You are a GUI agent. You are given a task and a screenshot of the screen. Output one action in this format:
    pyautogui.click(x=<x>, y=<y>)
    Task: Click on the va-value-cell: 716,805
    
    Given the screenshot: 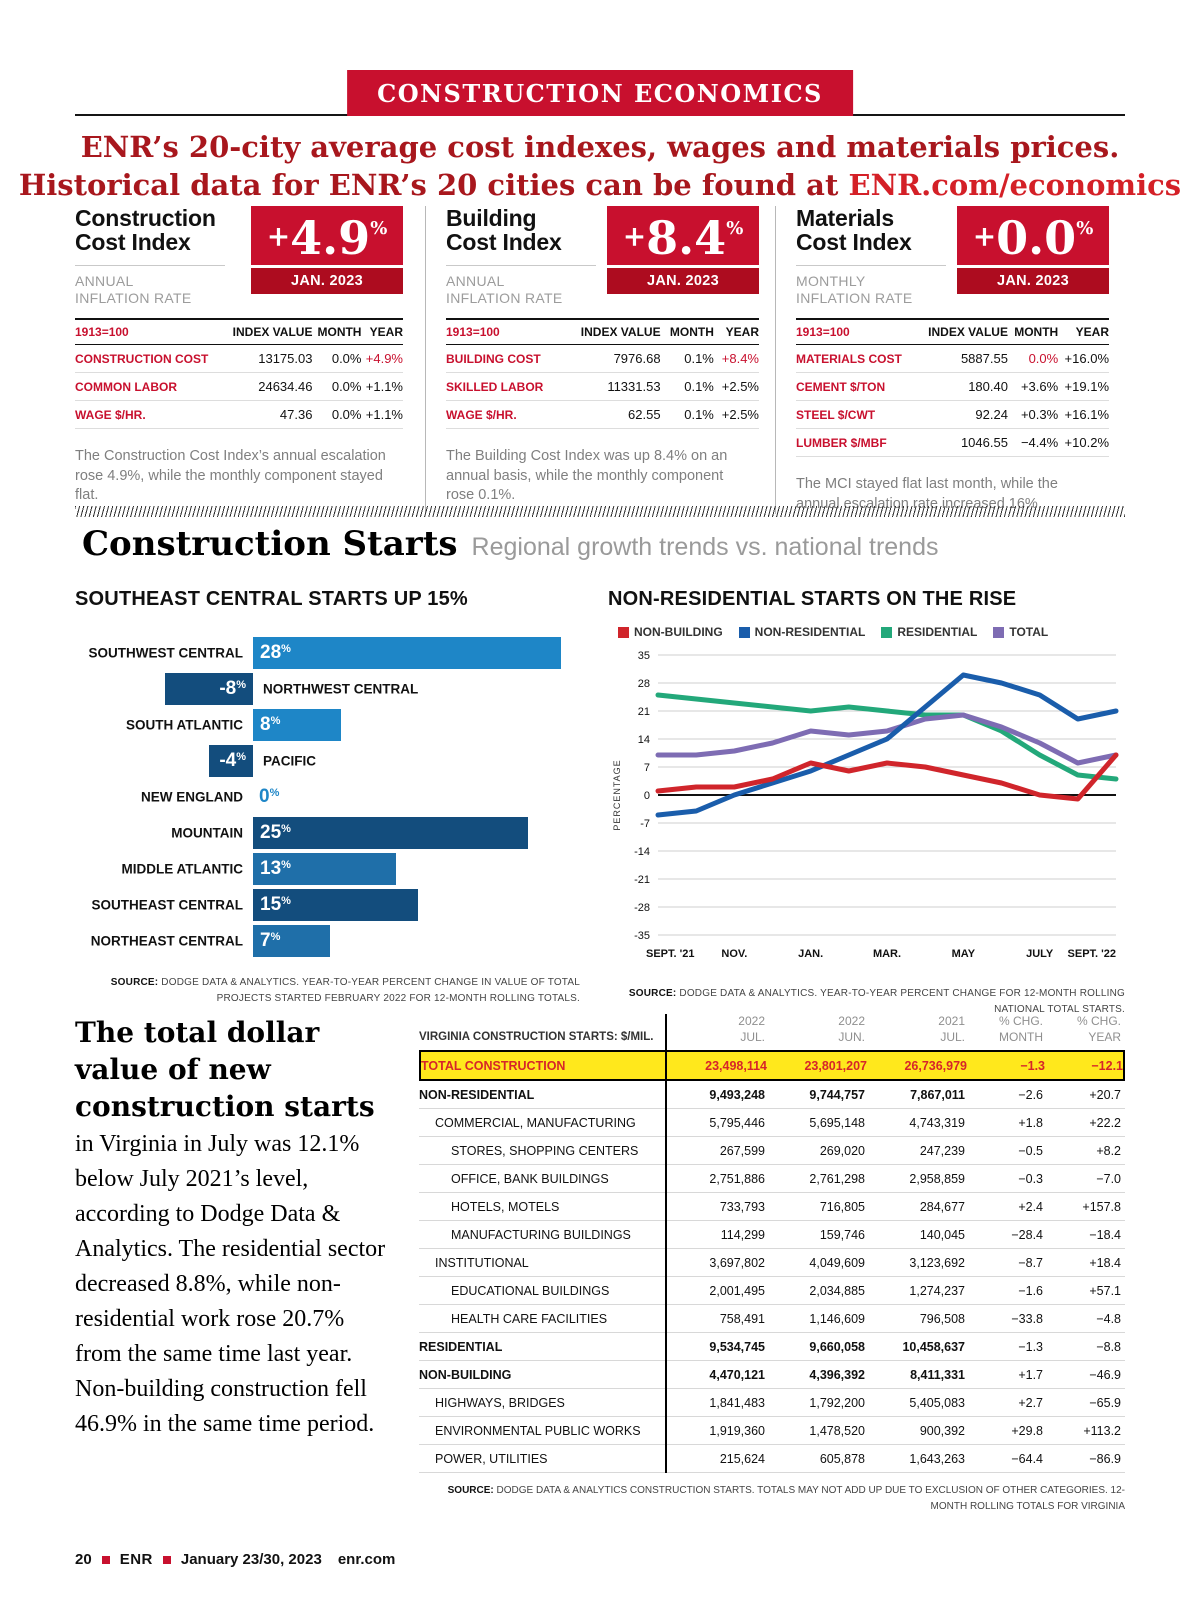 What is the action you would take?
    pyautogui.click(x=842, y=1206)
    